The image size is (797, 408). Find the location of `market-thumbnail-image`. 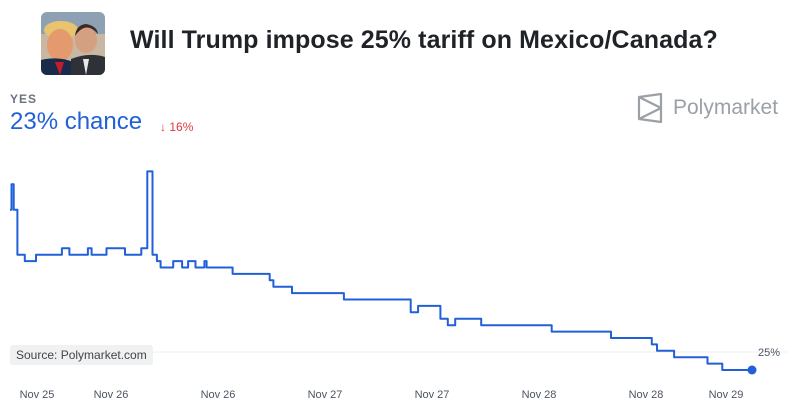

market-thumbnail-image is located at coordinates (73, 43).